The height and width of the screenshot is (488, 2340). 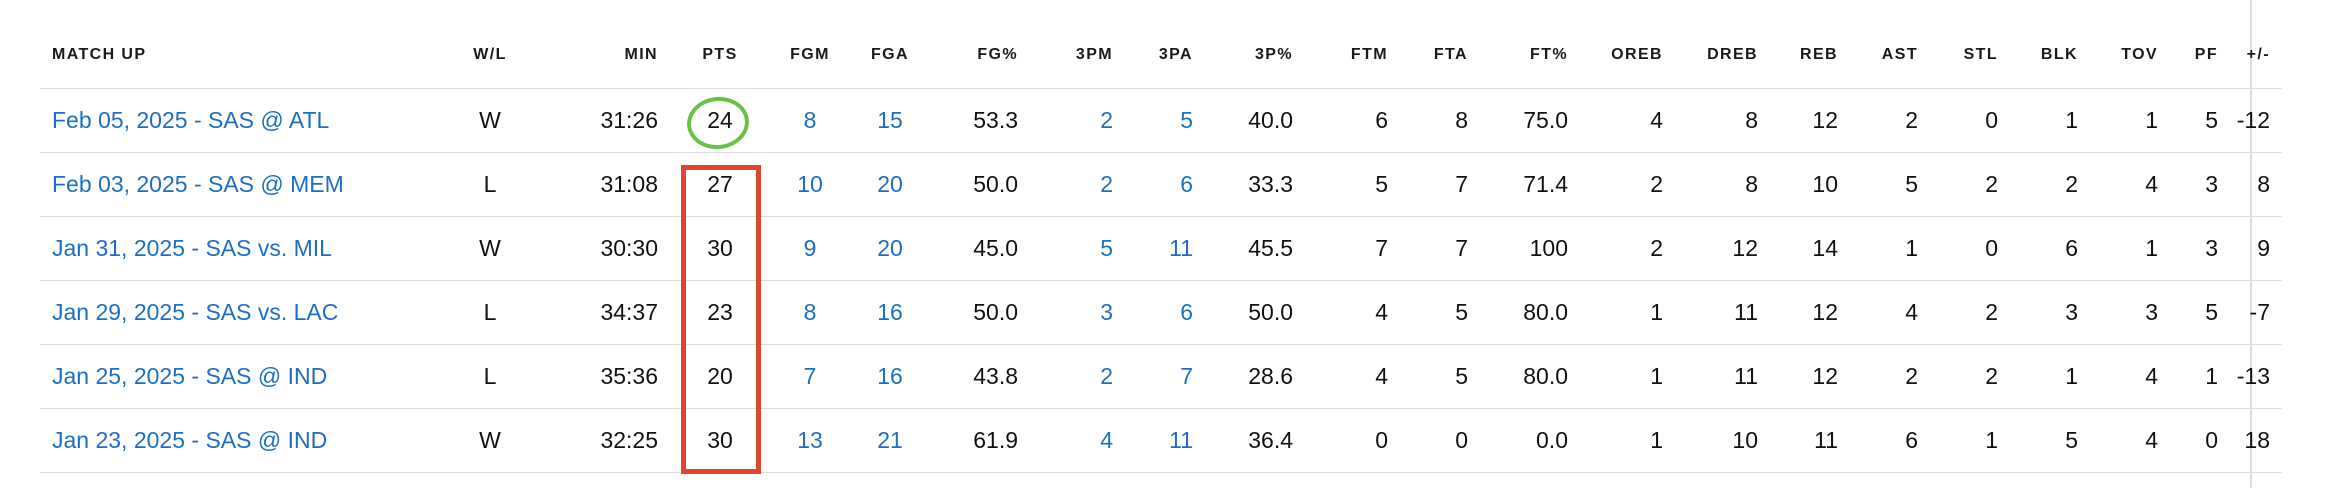 What do you see at coordinates (191, 120) in the screenshot?
I see `matchup-link: Feb 05, 2025 - SAS @ ATL` at bounding box center [191, 120].